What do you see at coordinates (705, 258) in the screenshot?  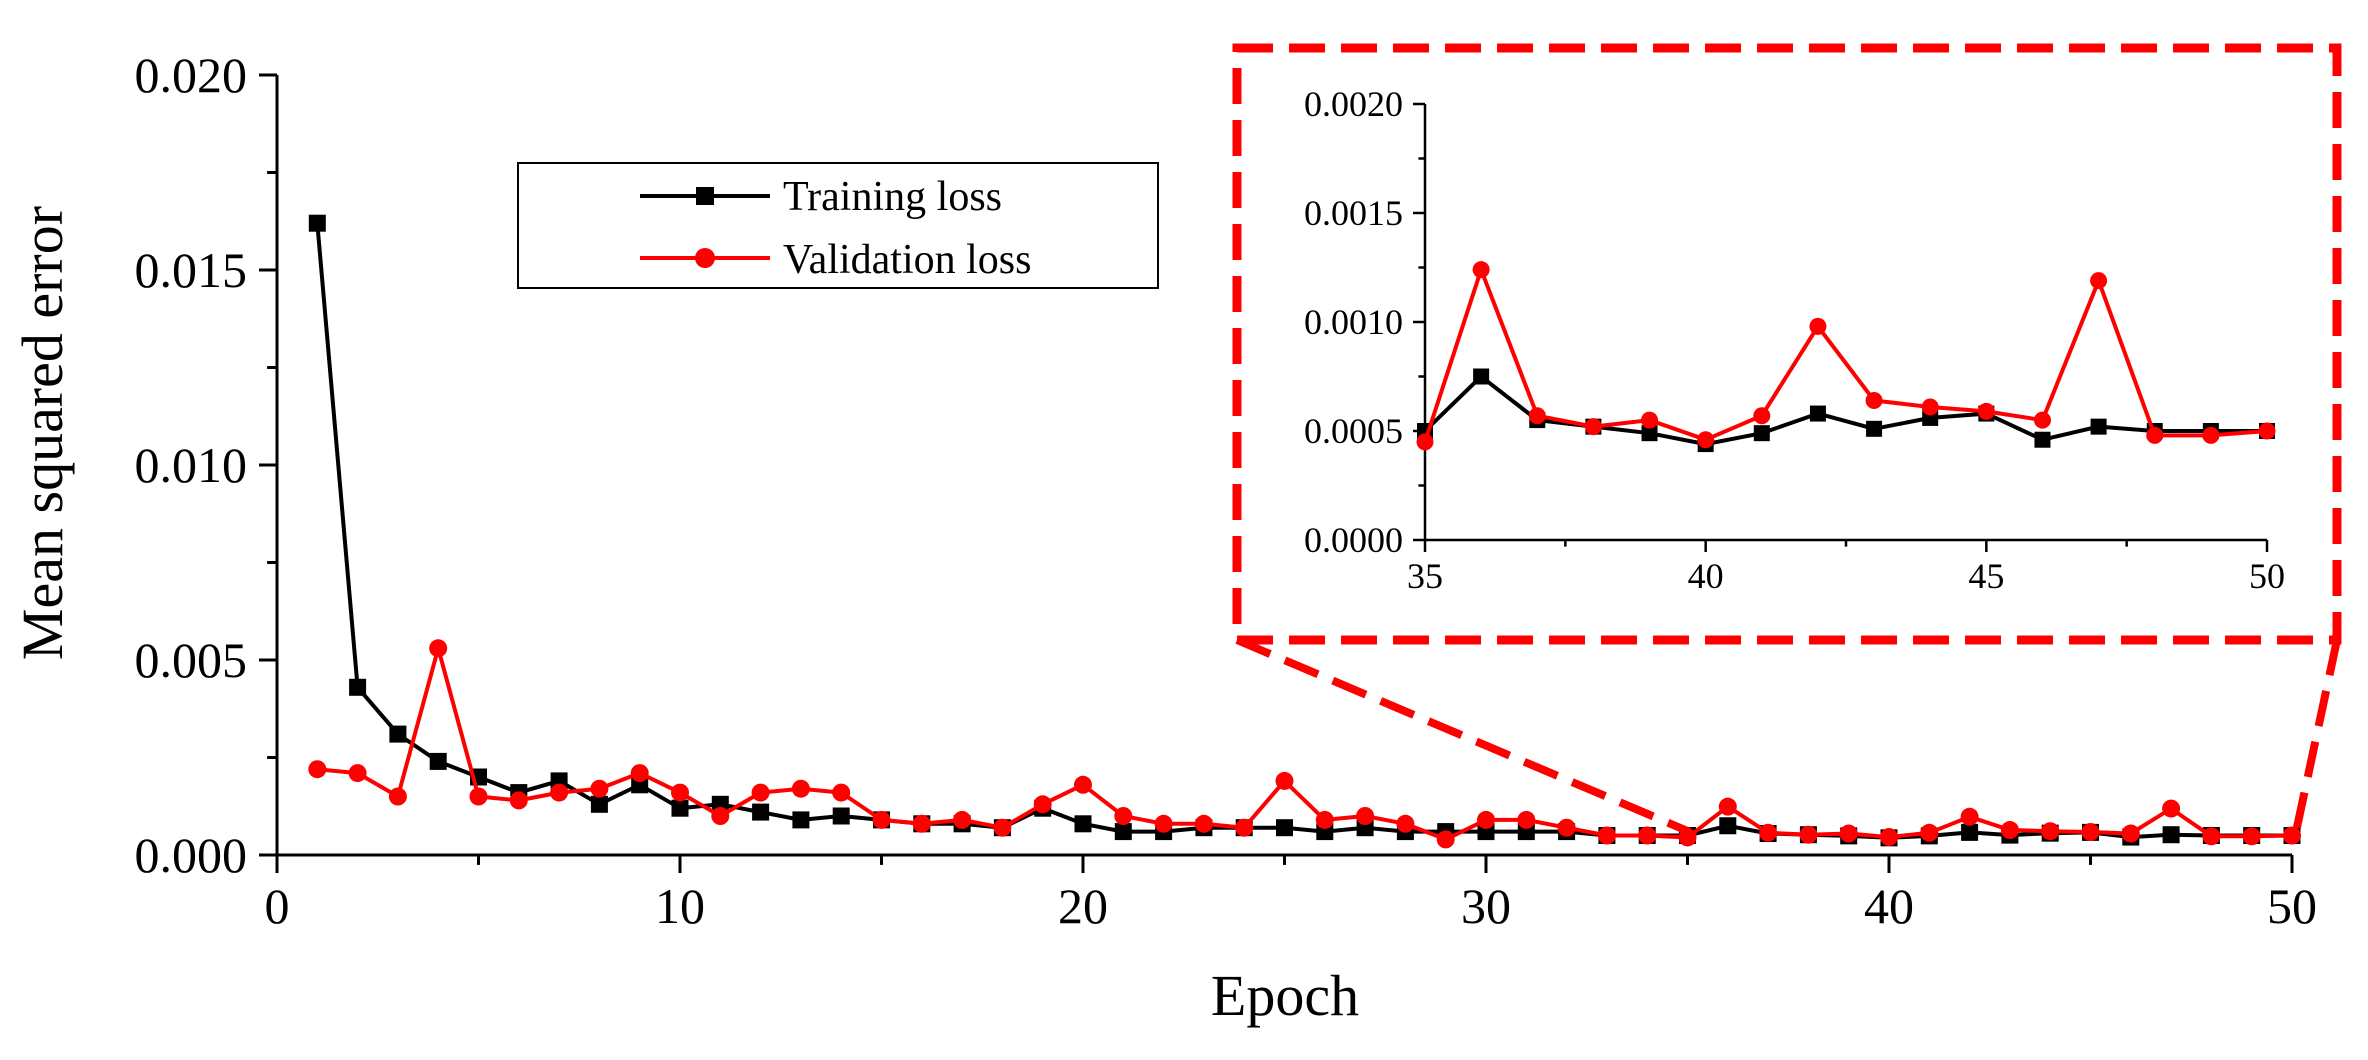 I see `legend-validation-marker` at bounding box center [705, 258].